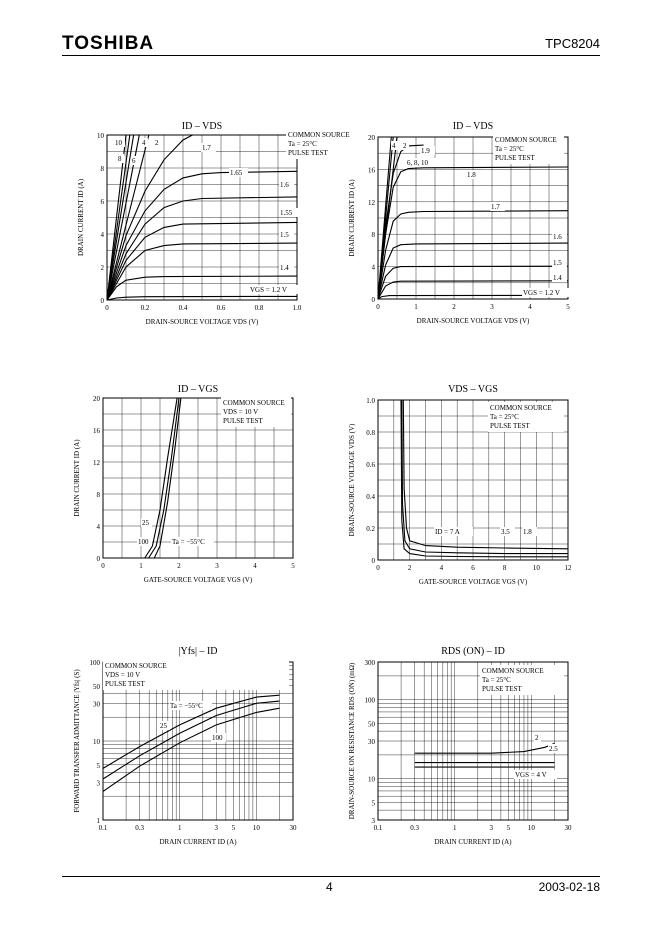 This screenshot has height=936, width=662. I want to click on footer-rule, so click(331, 876).